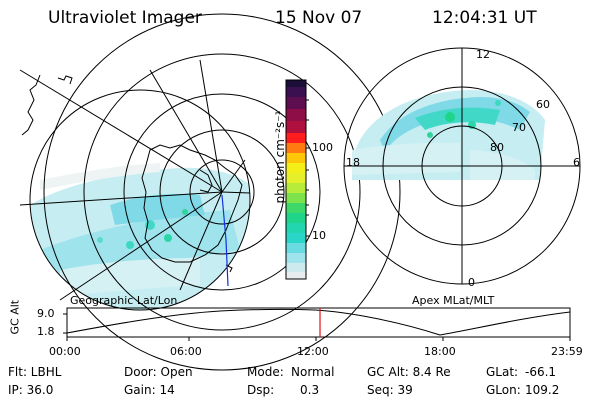  I want to click on orbit-altitude-plot, so click(317, 324).